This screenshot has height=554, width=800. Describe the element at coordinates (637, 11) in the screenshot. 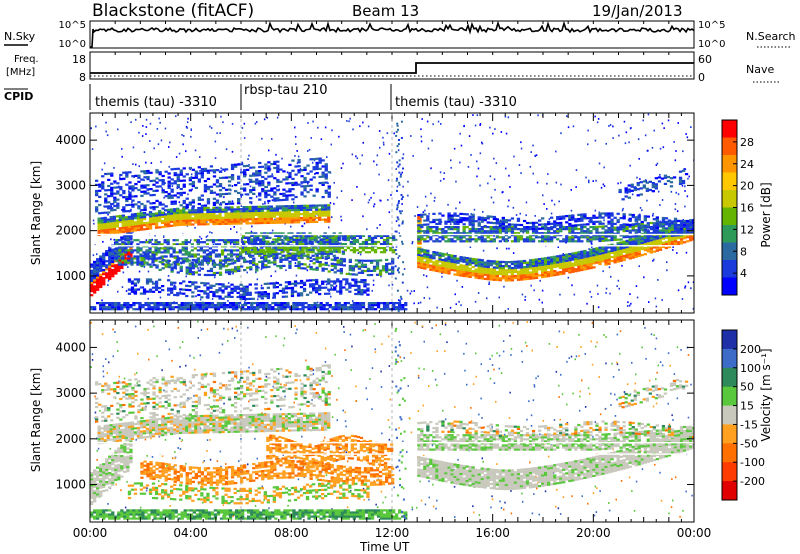

I see `date-title: 19/Jan/2013` at that location.